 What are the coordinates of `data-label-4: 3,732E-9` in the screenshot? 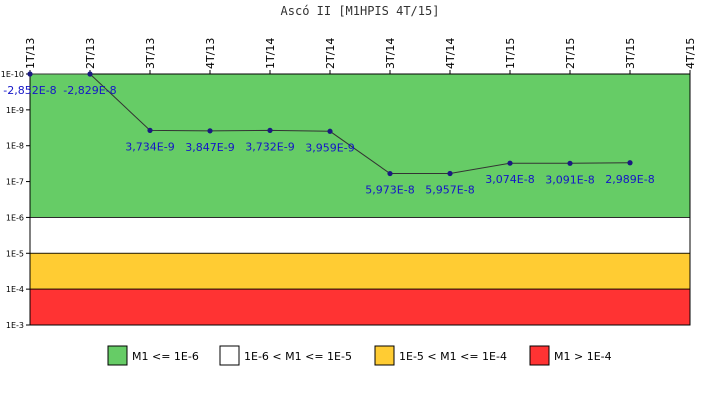 It's located at (269, 146).